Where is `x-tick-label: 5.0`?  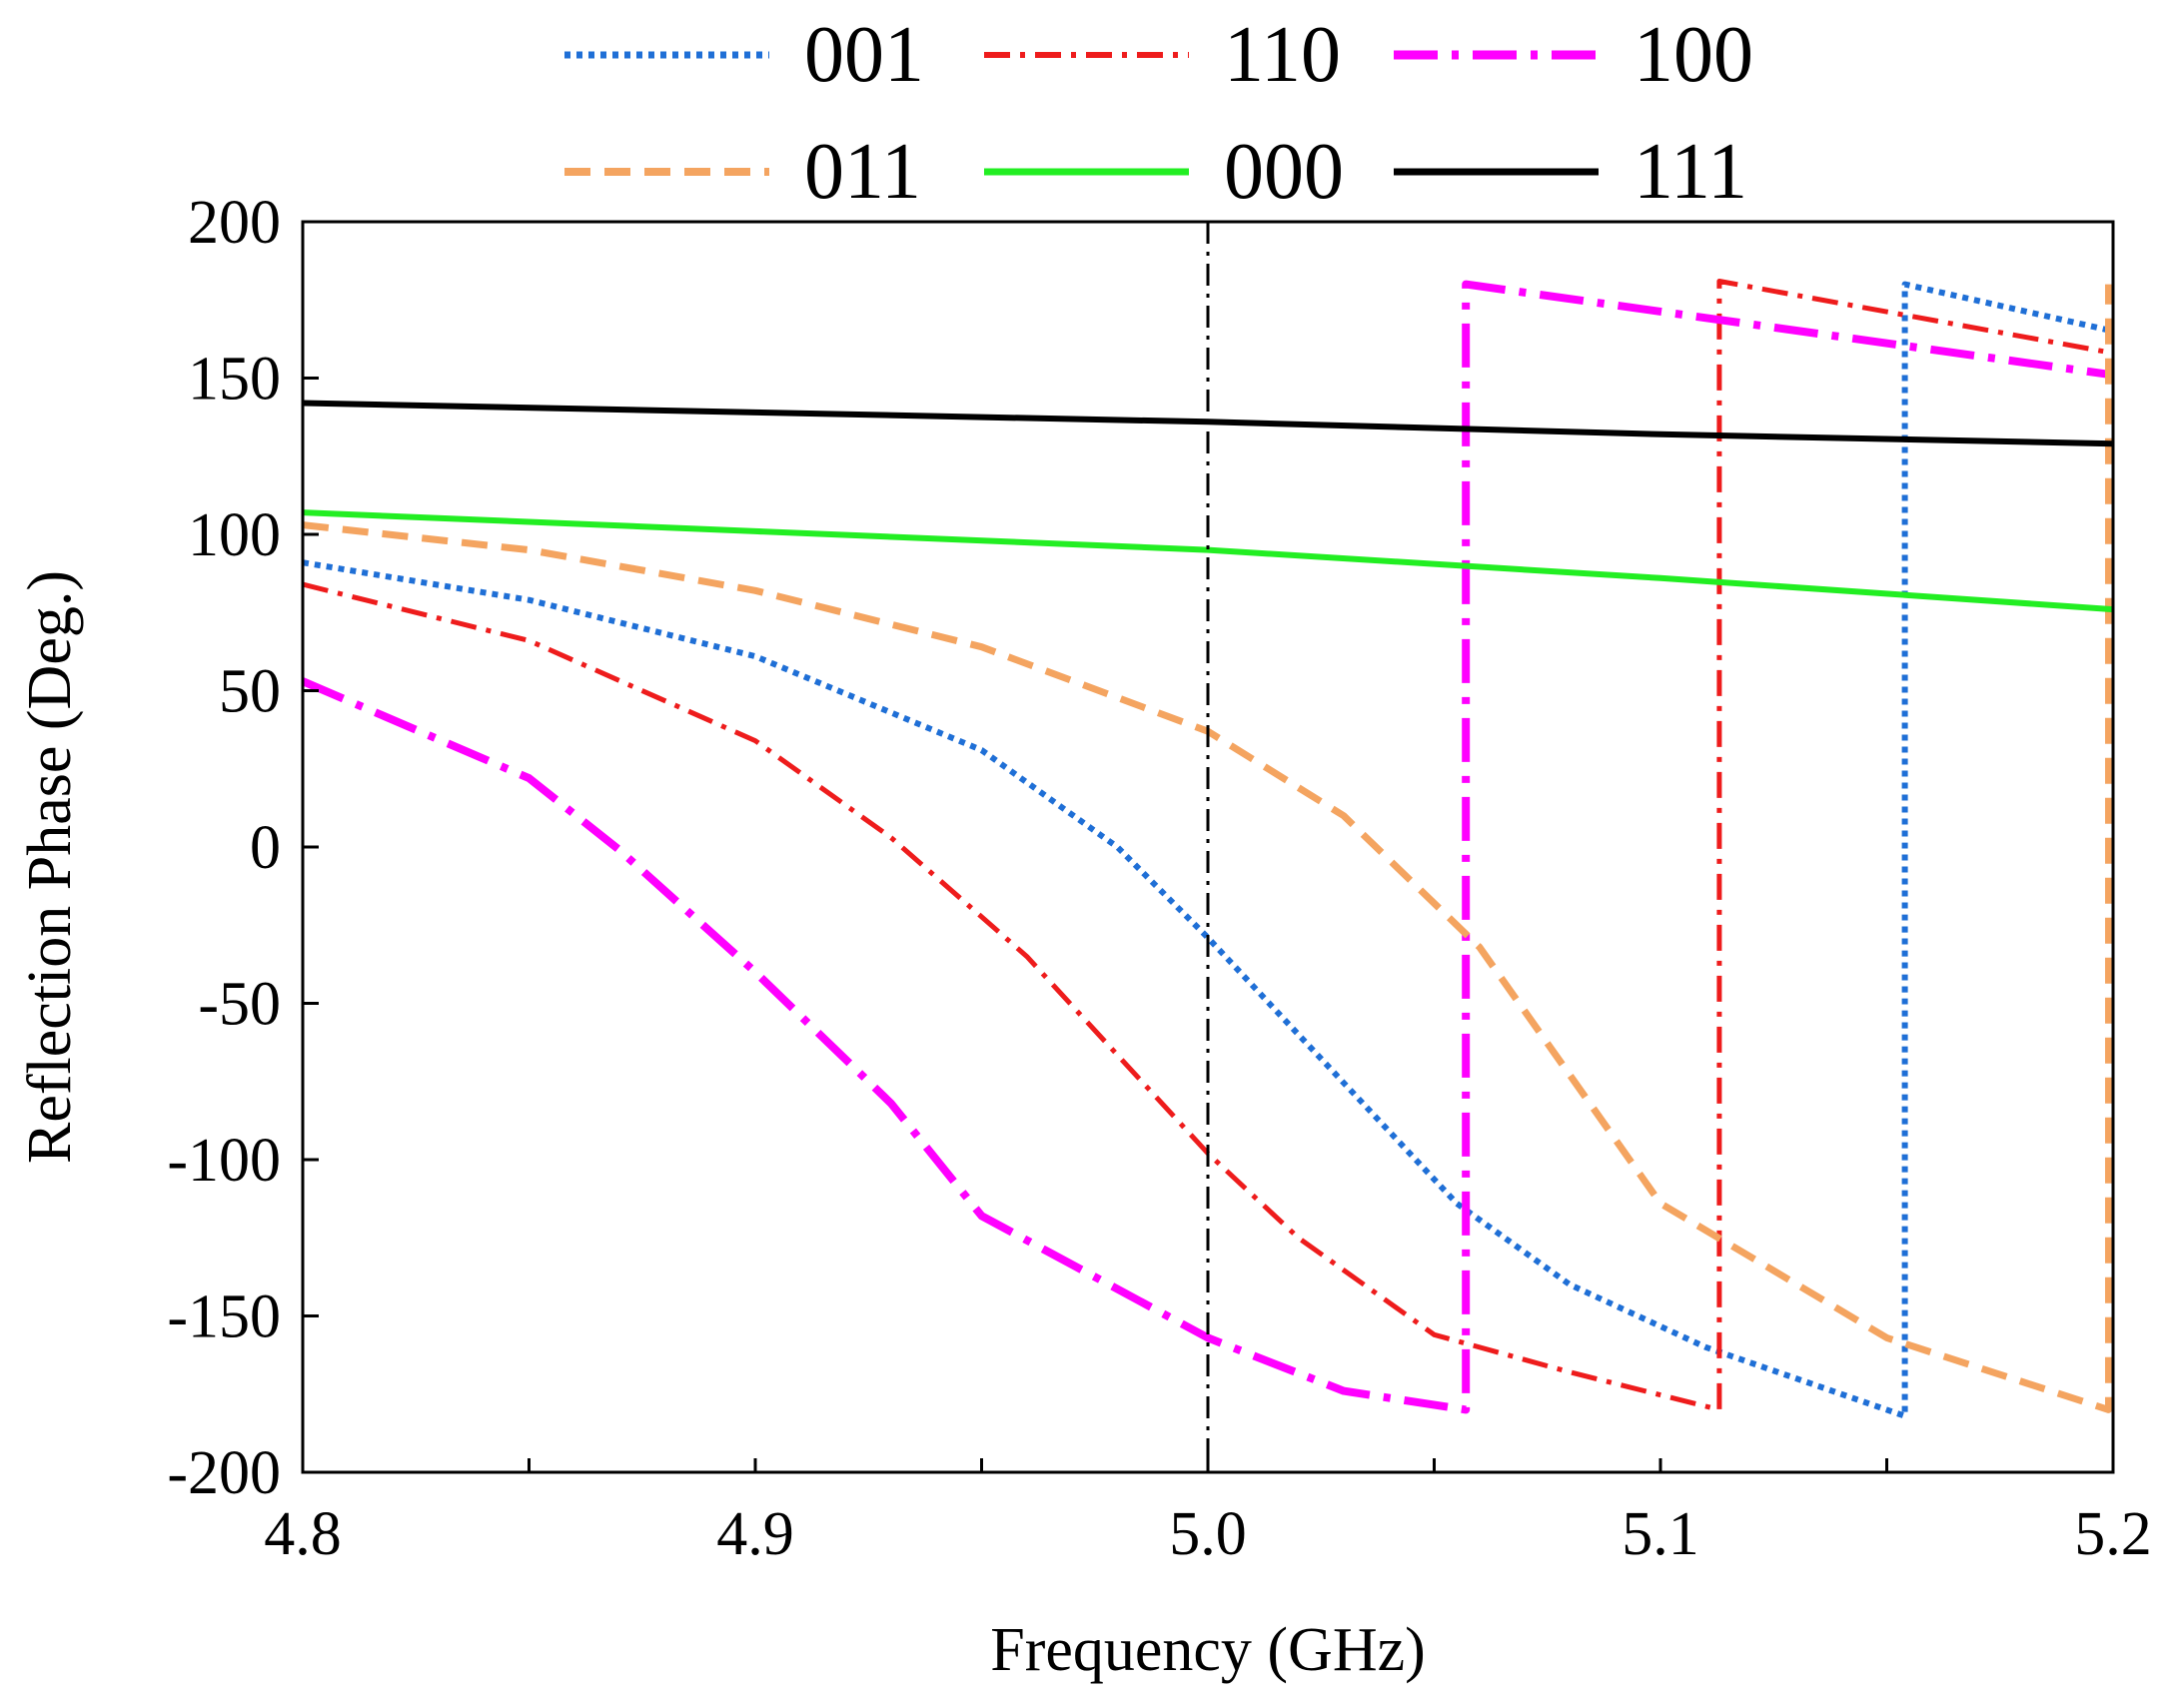
x-tick-label: 5.0 is located at coordinates (1208, 1534).